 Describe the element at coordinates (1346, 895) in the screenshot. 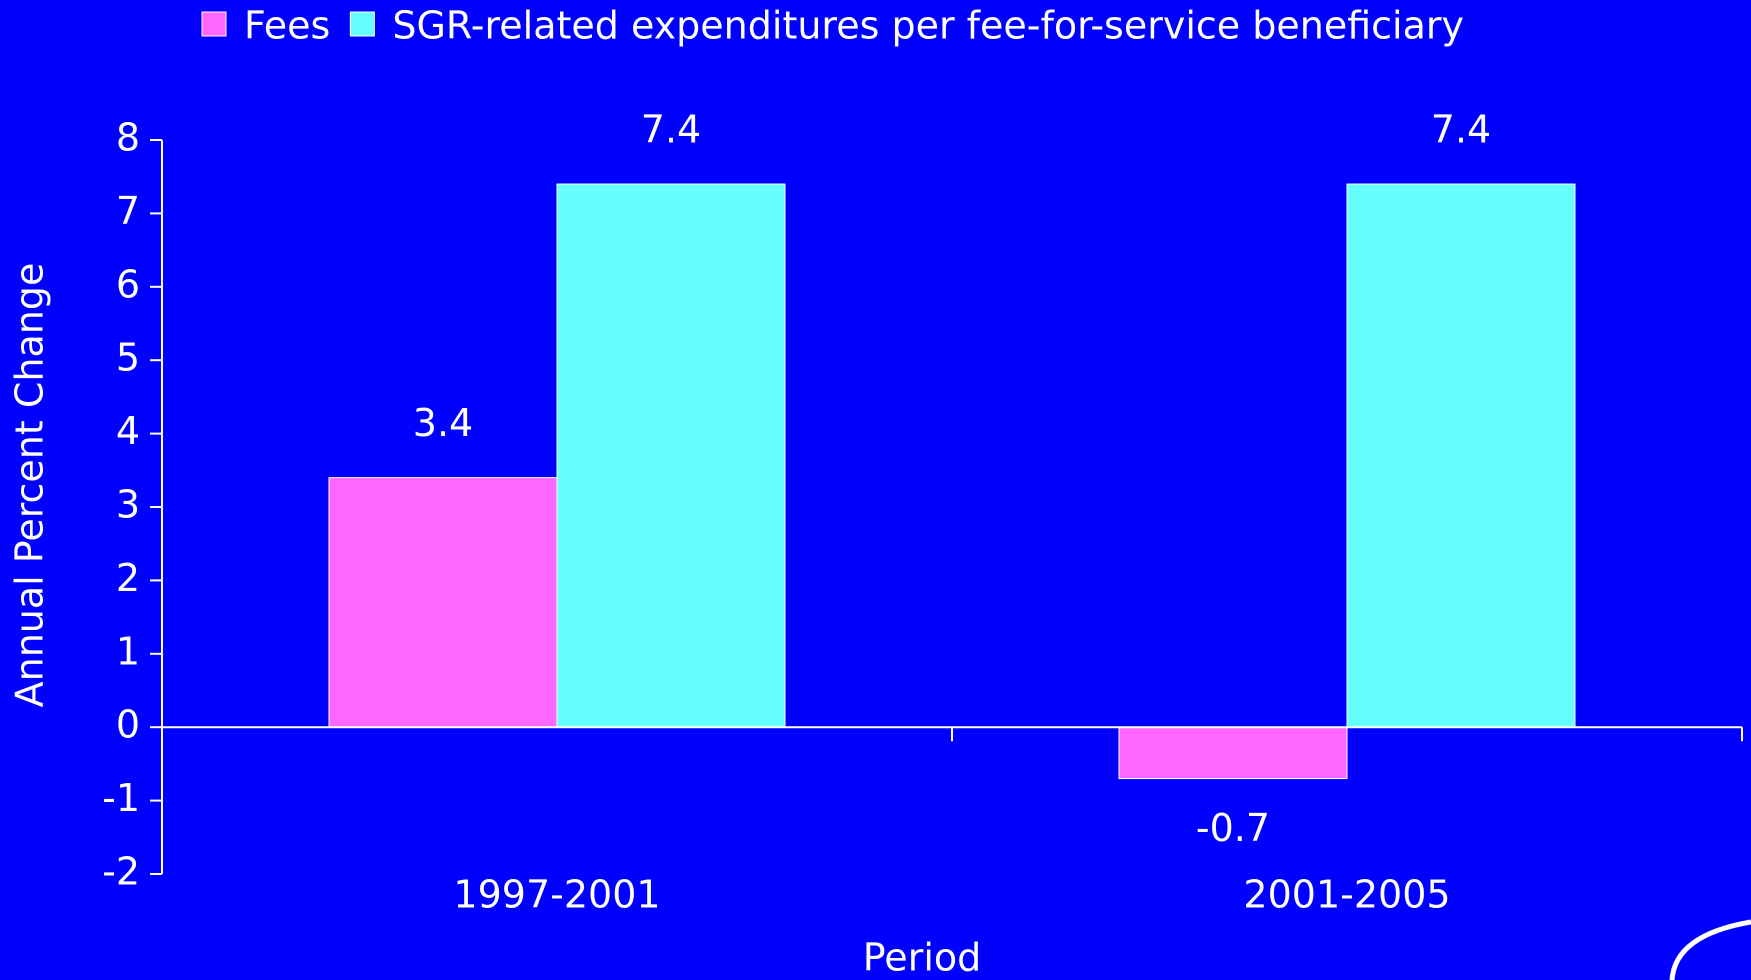

I see `x-tick-label: 2001-2005` at that location.